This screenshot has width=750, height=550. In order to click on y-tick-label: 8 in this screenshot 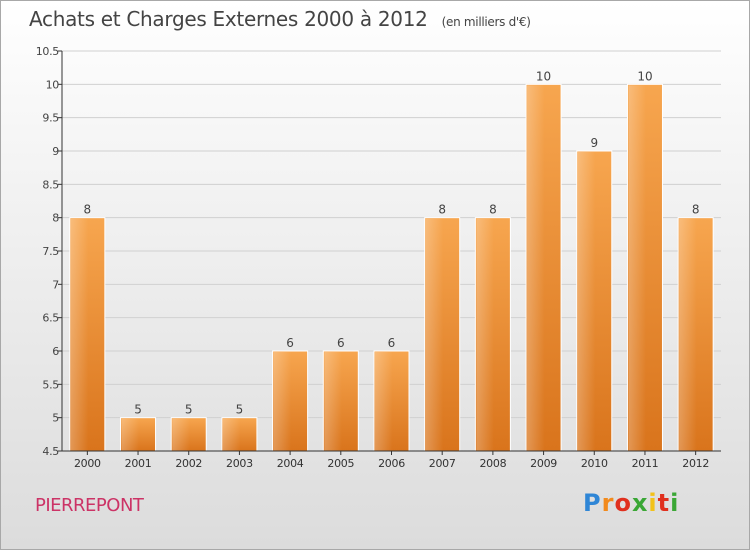, I will do `click(55, 218)`.